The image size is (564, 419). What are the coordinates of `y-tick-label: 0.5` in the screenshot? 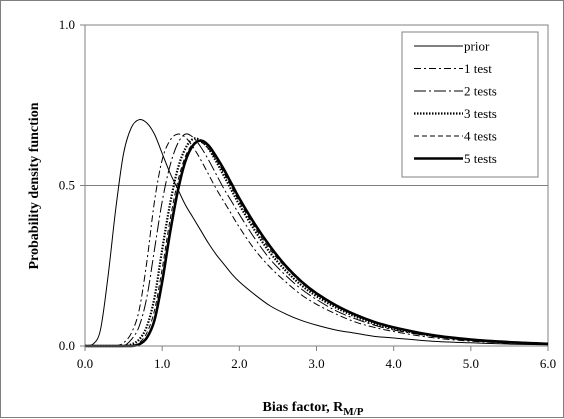 It's located at (67, 185).